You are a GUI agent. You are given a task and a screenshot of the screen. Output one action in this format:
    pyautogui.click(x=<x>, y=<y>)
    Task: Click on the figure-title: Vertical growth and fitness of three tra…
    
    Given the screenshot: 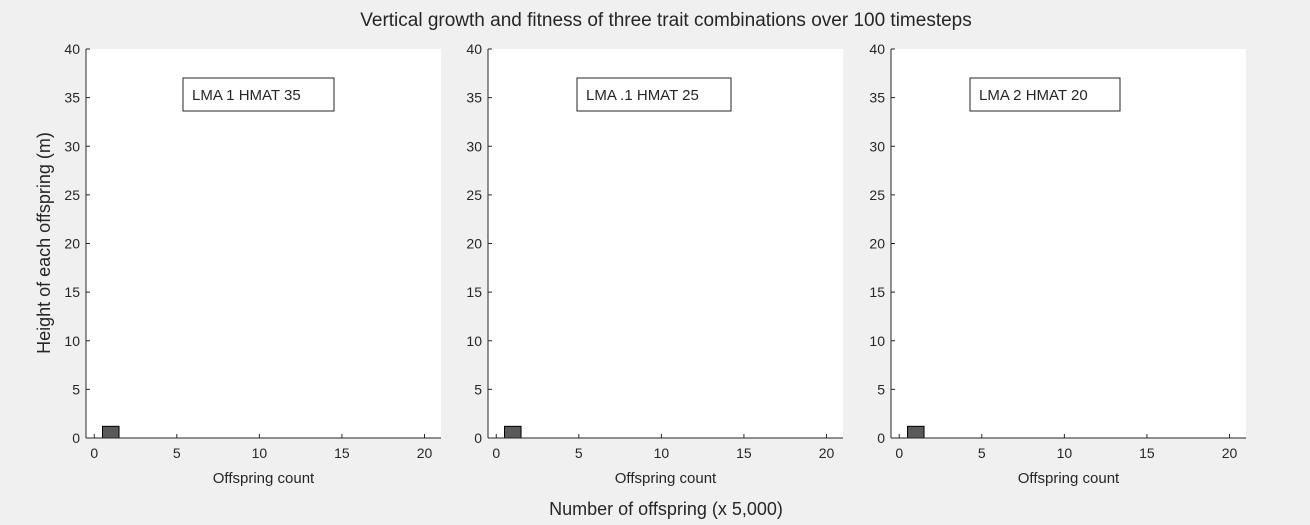 What is the action you would take?
    pyautogui.click(x=665, y=20)
    